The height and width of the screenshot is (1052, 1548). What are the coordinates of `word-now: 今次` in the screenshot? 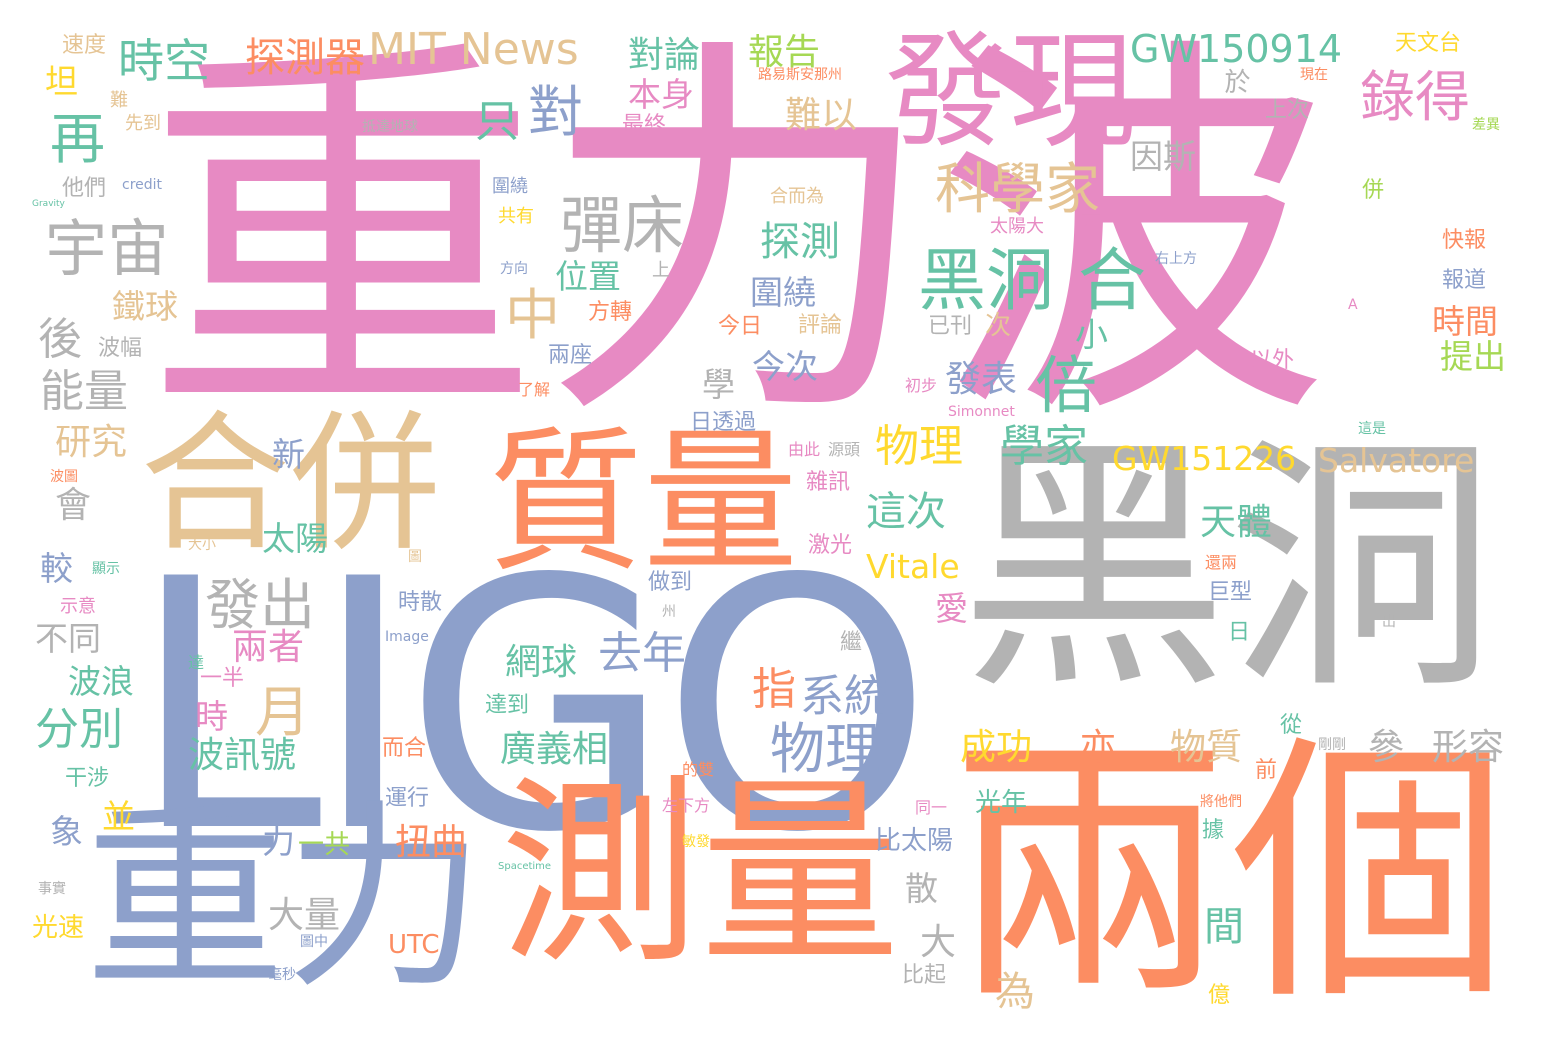 It's located at (785, 366).